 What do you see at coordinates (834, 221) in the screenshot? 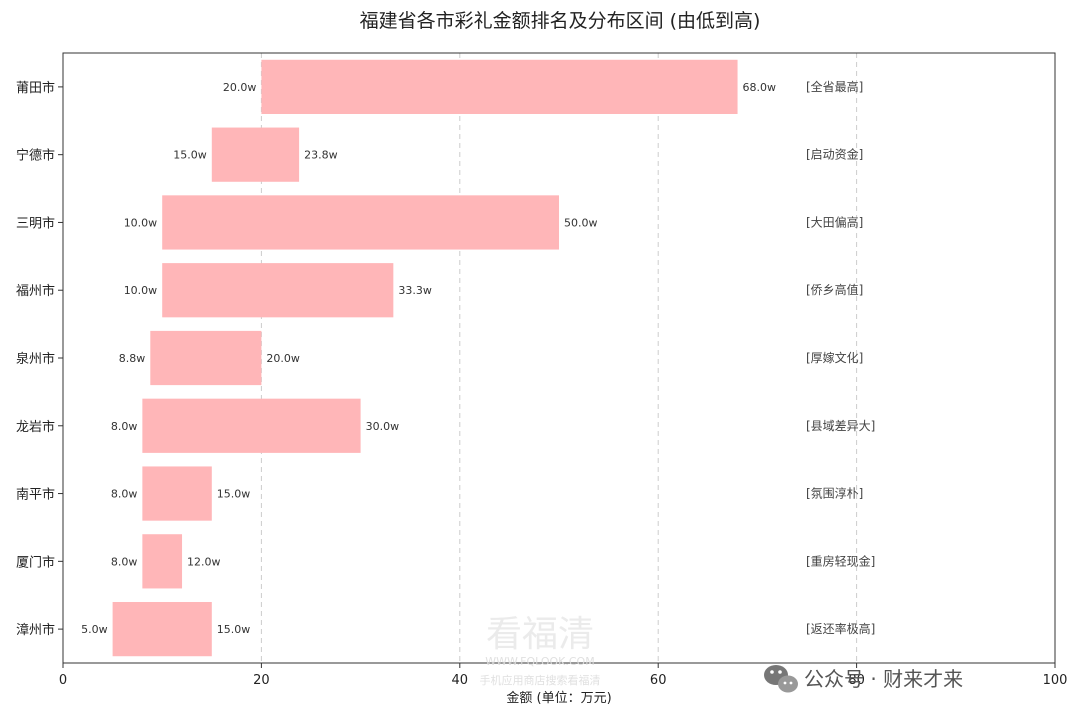
I see `annotation-label: [大田偏高]` at bounding box center [834, 221].